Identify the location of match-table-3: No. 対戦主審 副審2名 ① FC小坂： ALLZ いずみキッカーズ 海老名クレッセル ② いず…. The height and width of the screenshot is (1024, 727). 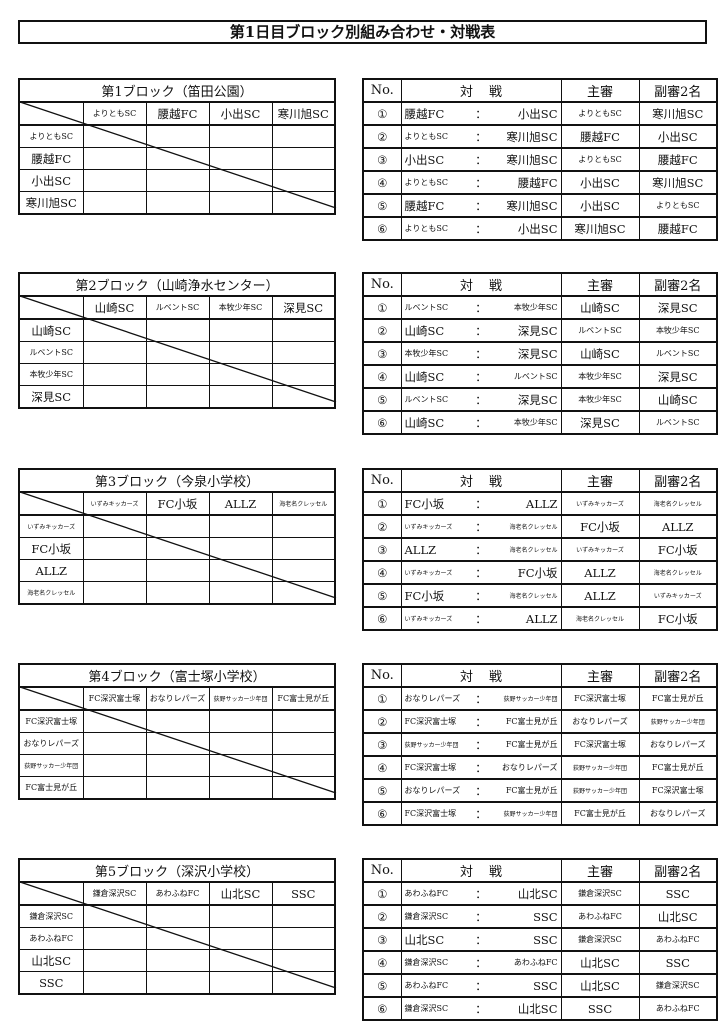
(540, 549).